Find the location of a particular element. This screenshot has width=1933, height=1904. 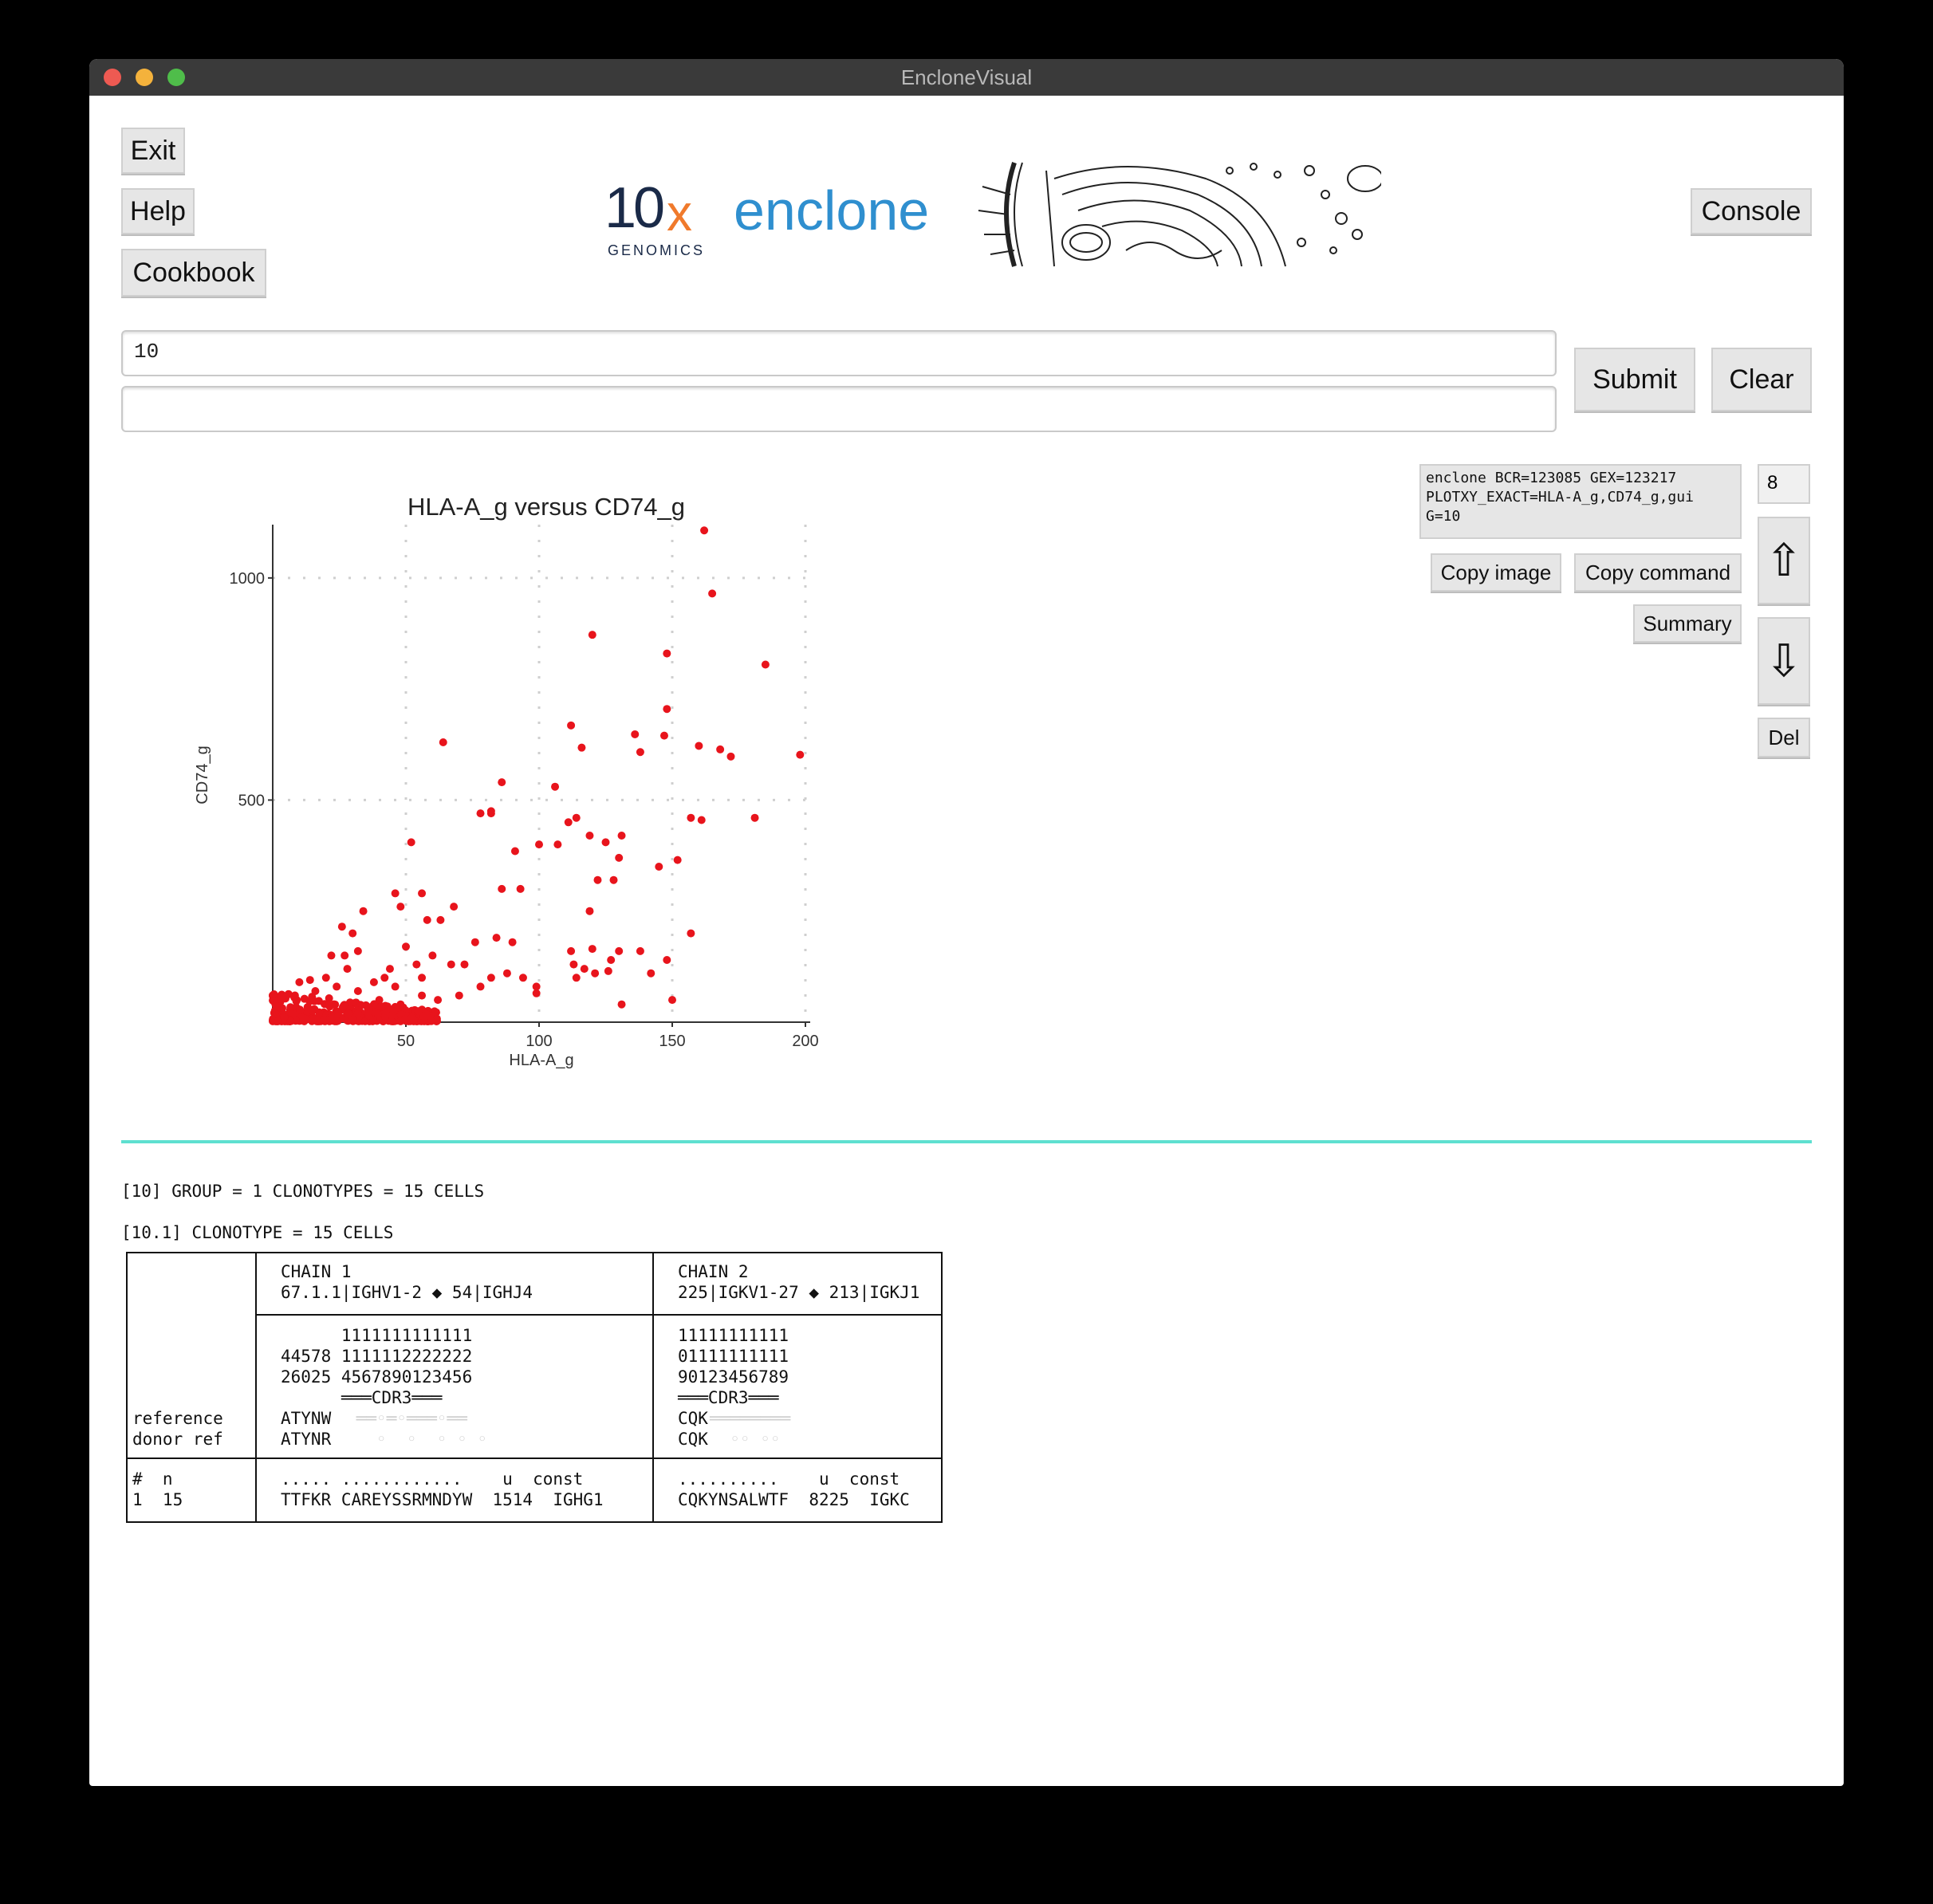

zoom-window-button is located at coordinates (176, 77).